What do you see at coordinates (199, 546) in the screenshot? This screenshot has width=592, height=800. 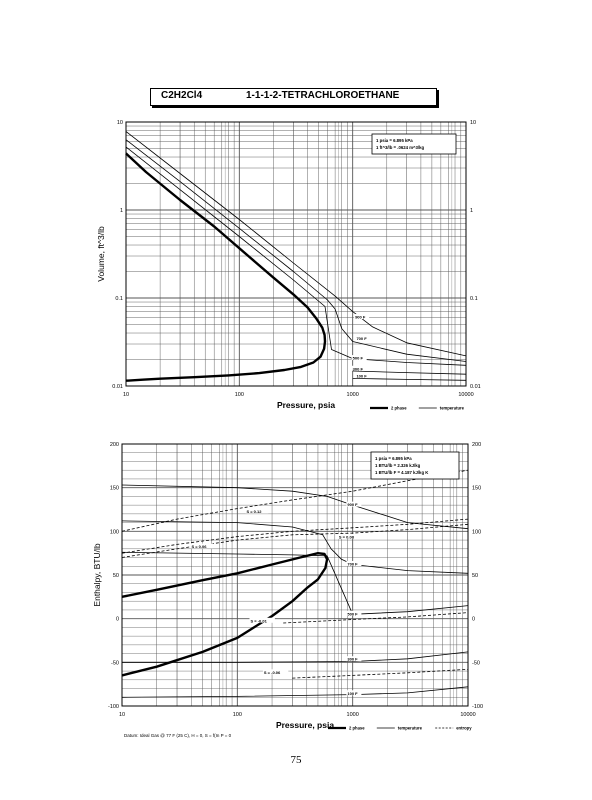 I see `curve-annotation: S = 0.06` at bounding box center [199, 546].